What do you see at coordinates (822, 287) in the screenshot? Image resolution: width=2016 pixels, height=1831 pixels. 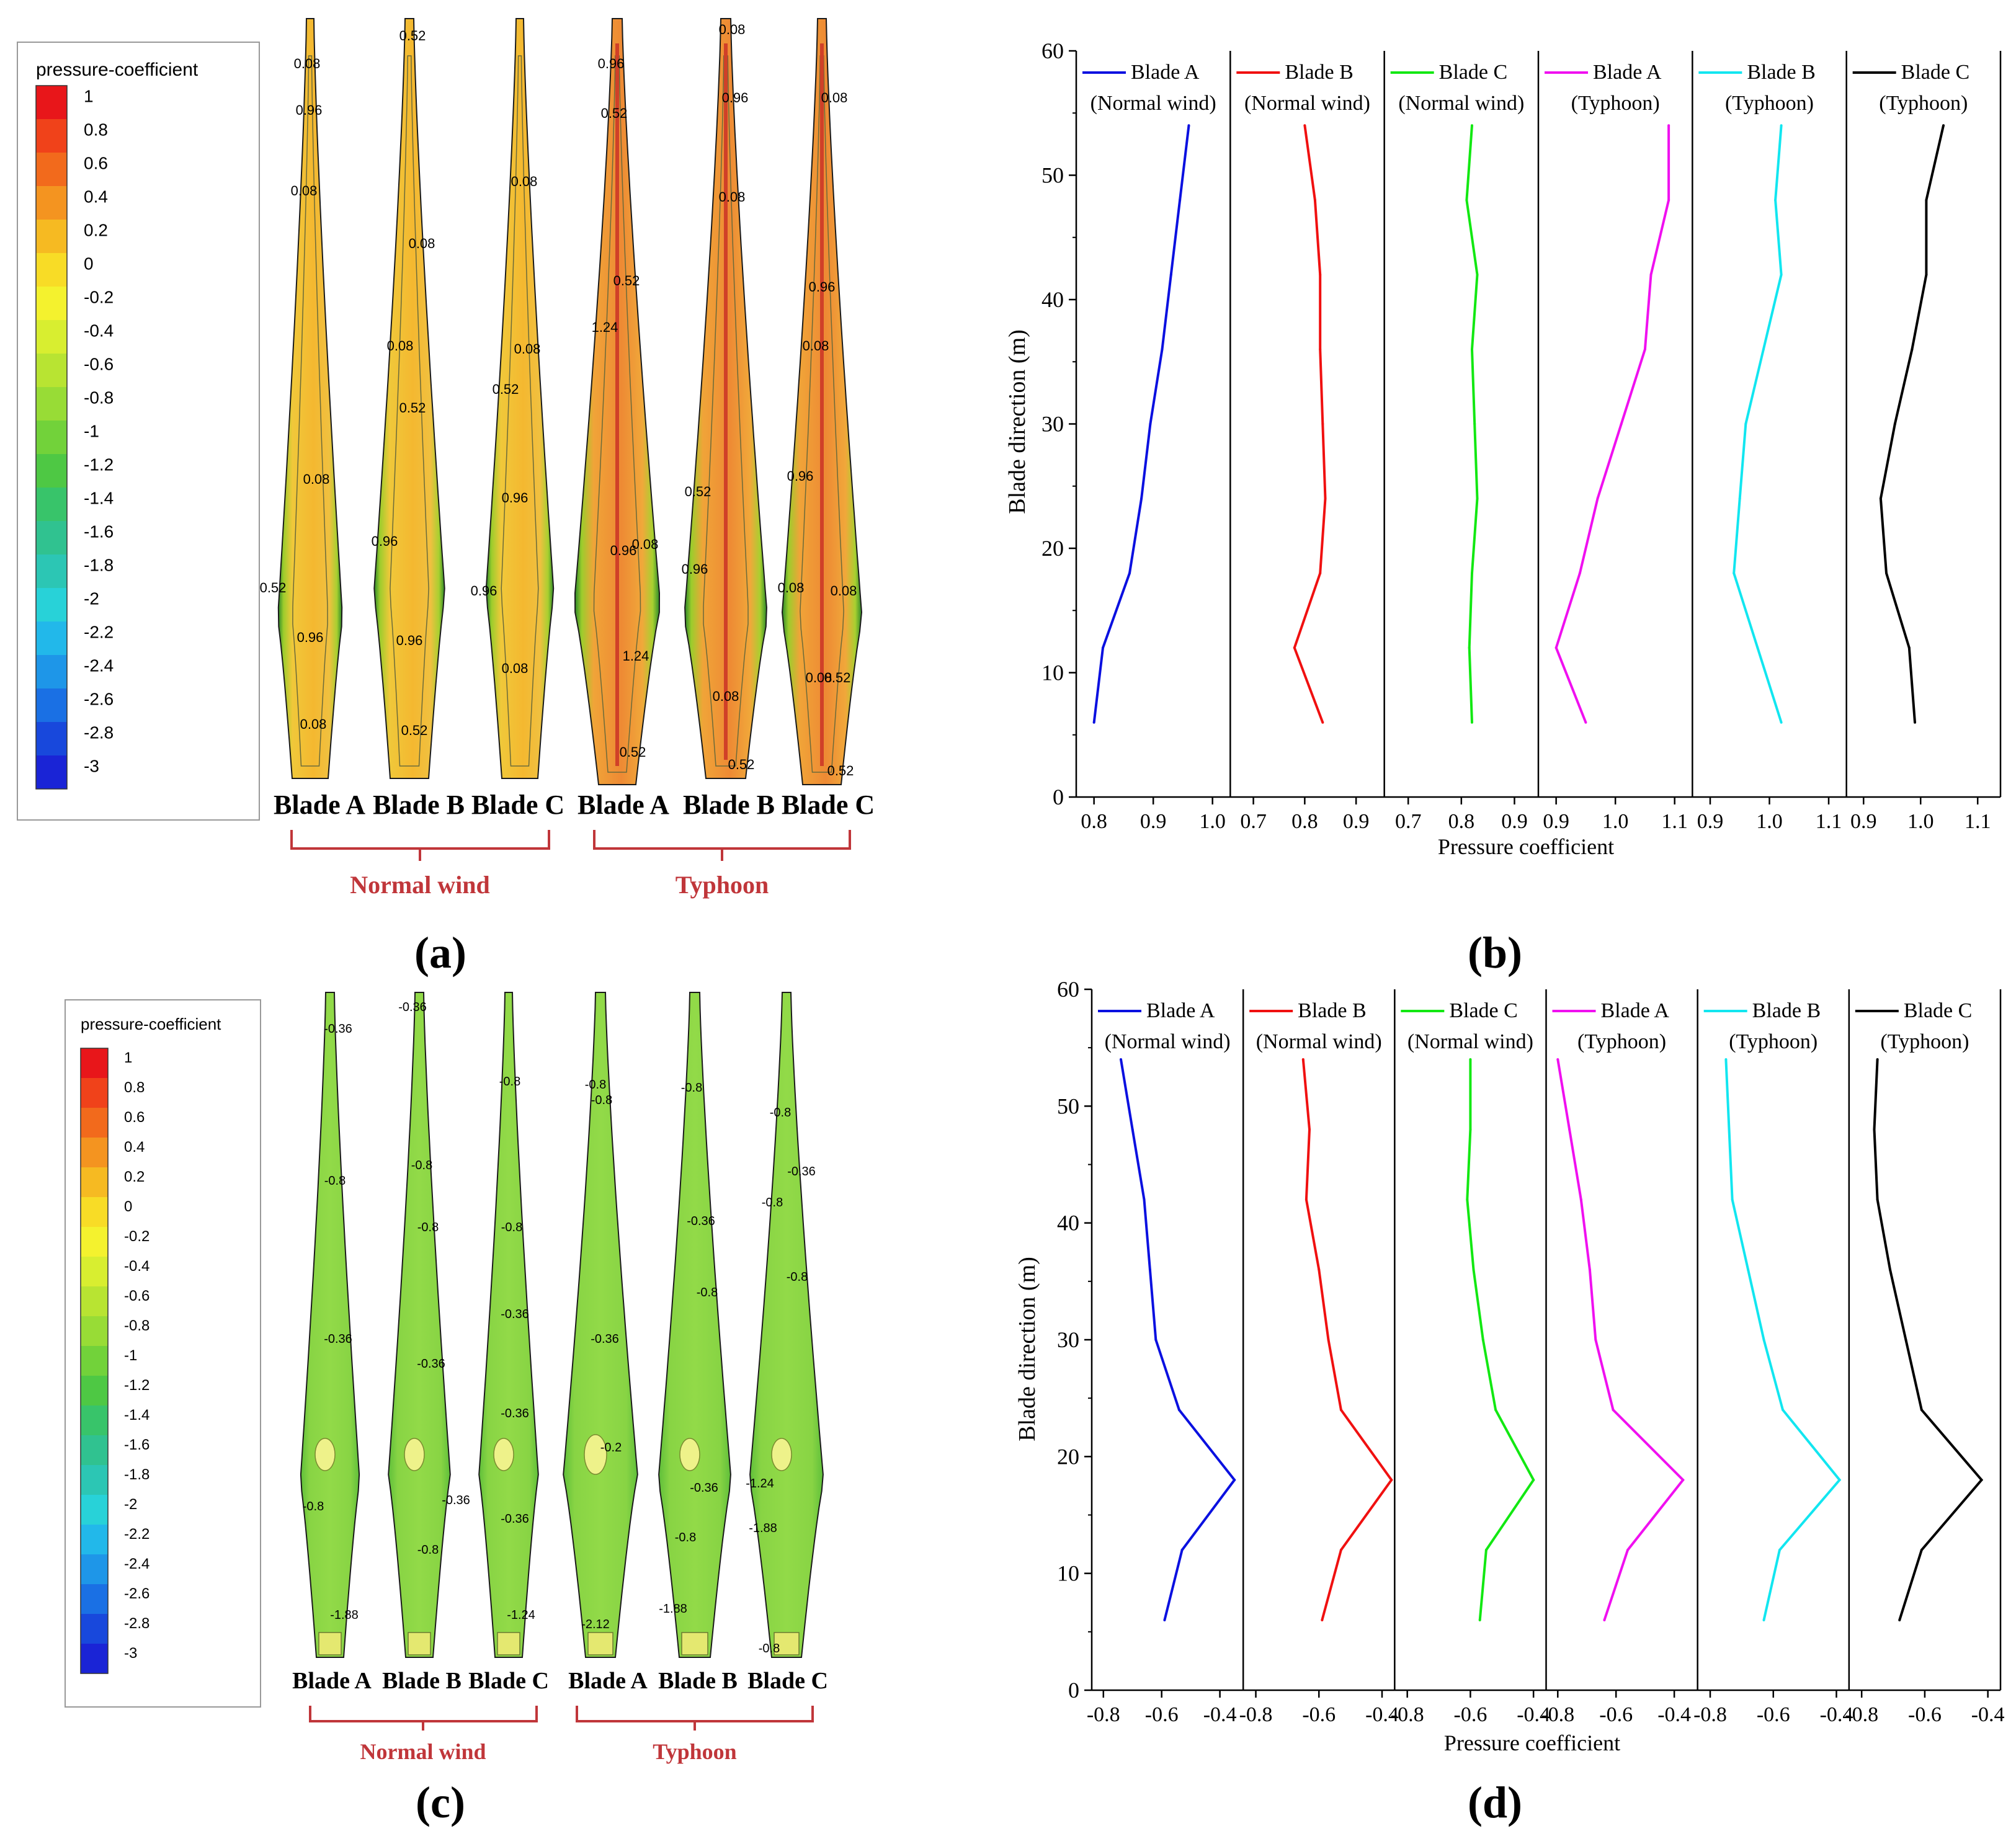 I see `contour-label: 0.96` at bounding box center [822, 287].